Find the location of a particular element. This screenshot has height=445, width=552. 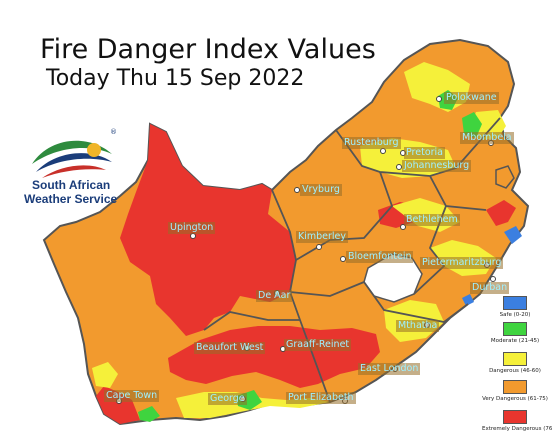

city-dot-vryburg is located at coordinates (297, 190).